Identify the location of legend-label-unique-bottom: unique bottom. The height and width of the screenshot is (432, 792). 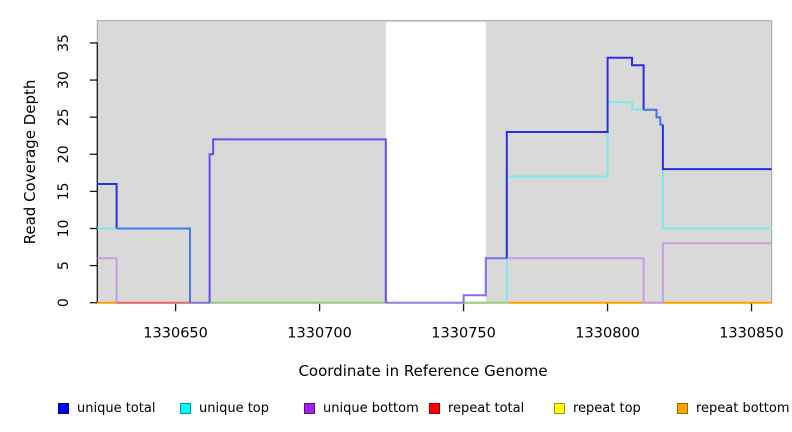
(371, 408).